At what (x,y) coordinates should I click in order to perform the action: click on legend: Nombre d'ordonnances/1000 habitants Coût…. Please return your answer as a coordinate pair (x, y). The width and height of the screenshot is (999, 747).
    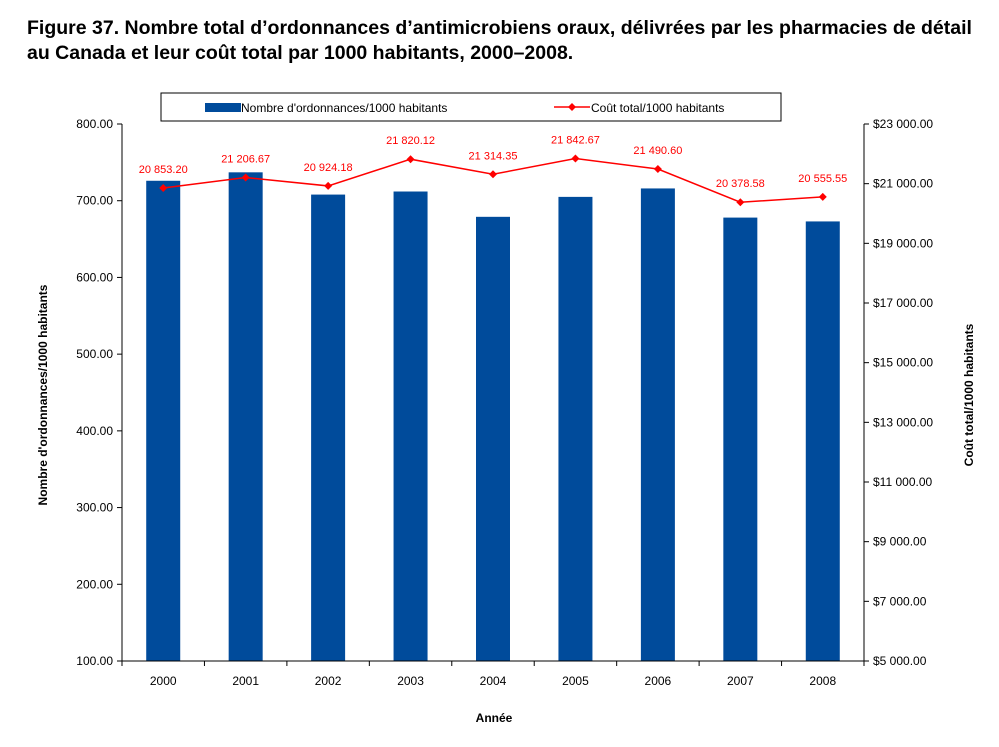
    Looking at the image, I should click on (471, 107).